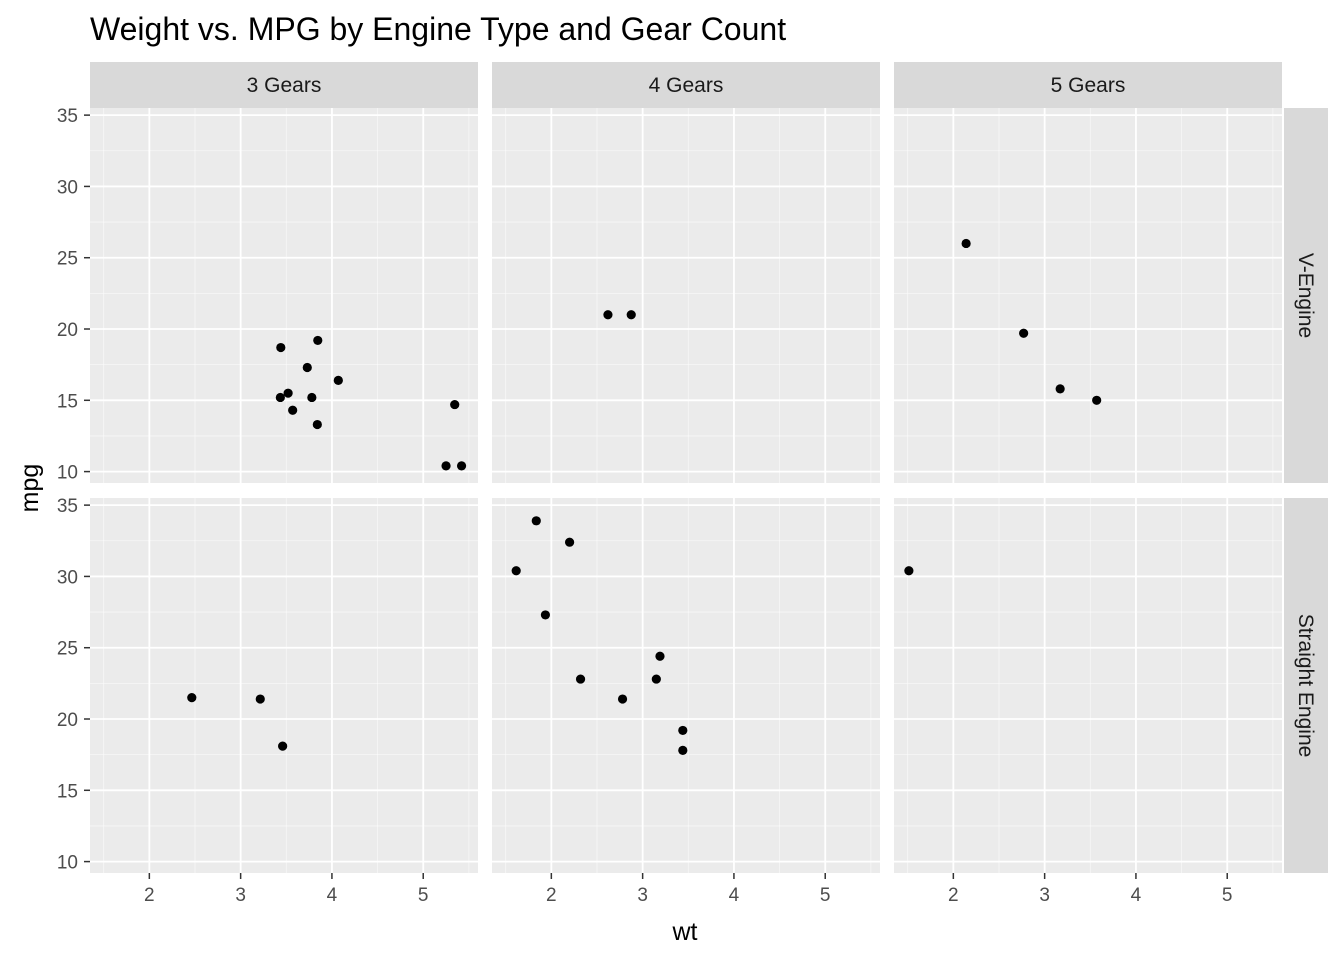  Describe the element at coordinates (30, 488) in the screenshot. I see `y-axis-title: mpg` at that location.